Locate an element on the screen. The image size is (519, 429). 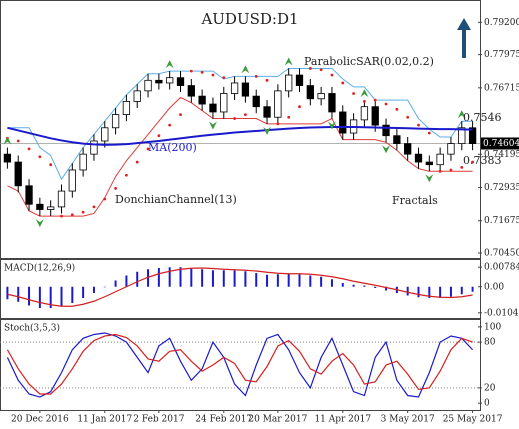
x-tick-label: 20 Dec 2016 is located at coordinates (40, 420).